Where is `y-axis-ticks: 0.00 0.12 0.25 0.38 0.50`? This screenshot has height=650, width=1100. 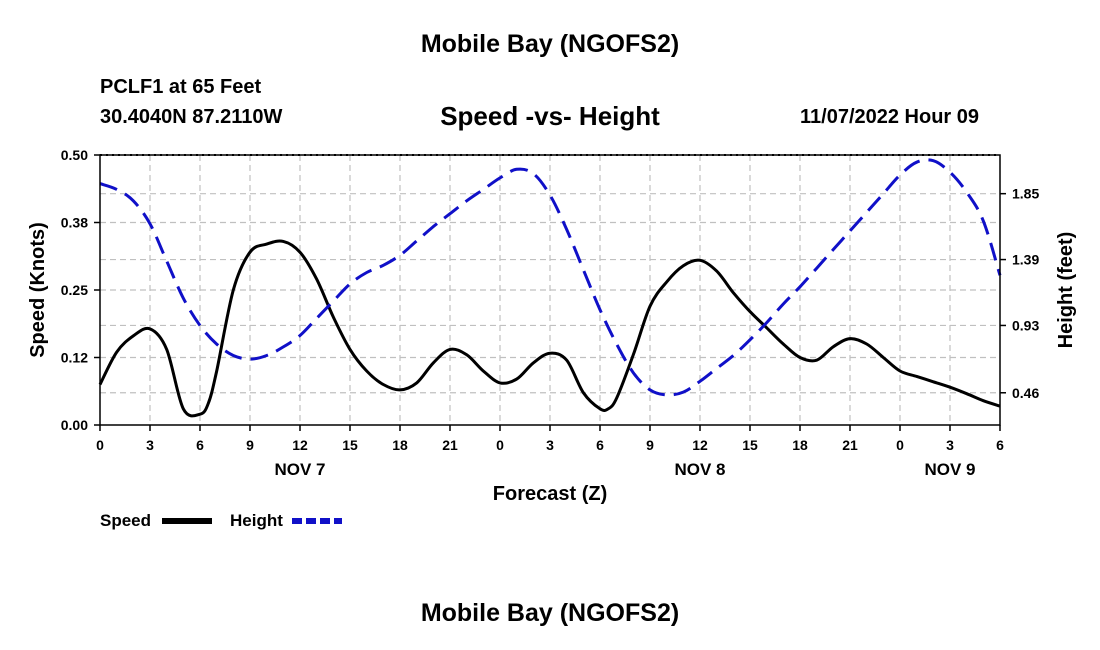 y-axis-ticks: 0.00 0.12 0.25 0.38 0.50 is located at coordinates (80, 290).